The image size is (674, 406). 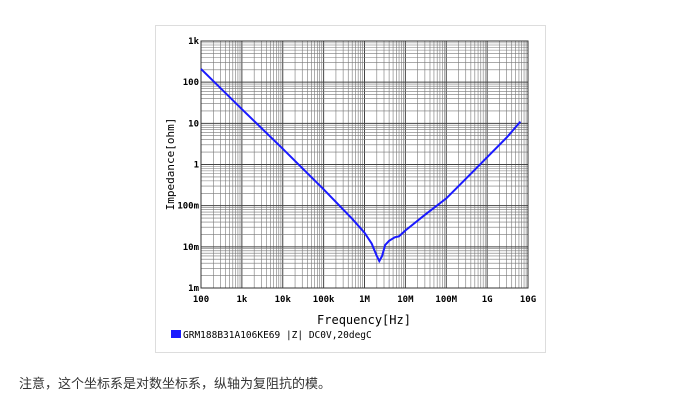 I want to click on x-tick-label: 10k, so click(x=283, y=300).